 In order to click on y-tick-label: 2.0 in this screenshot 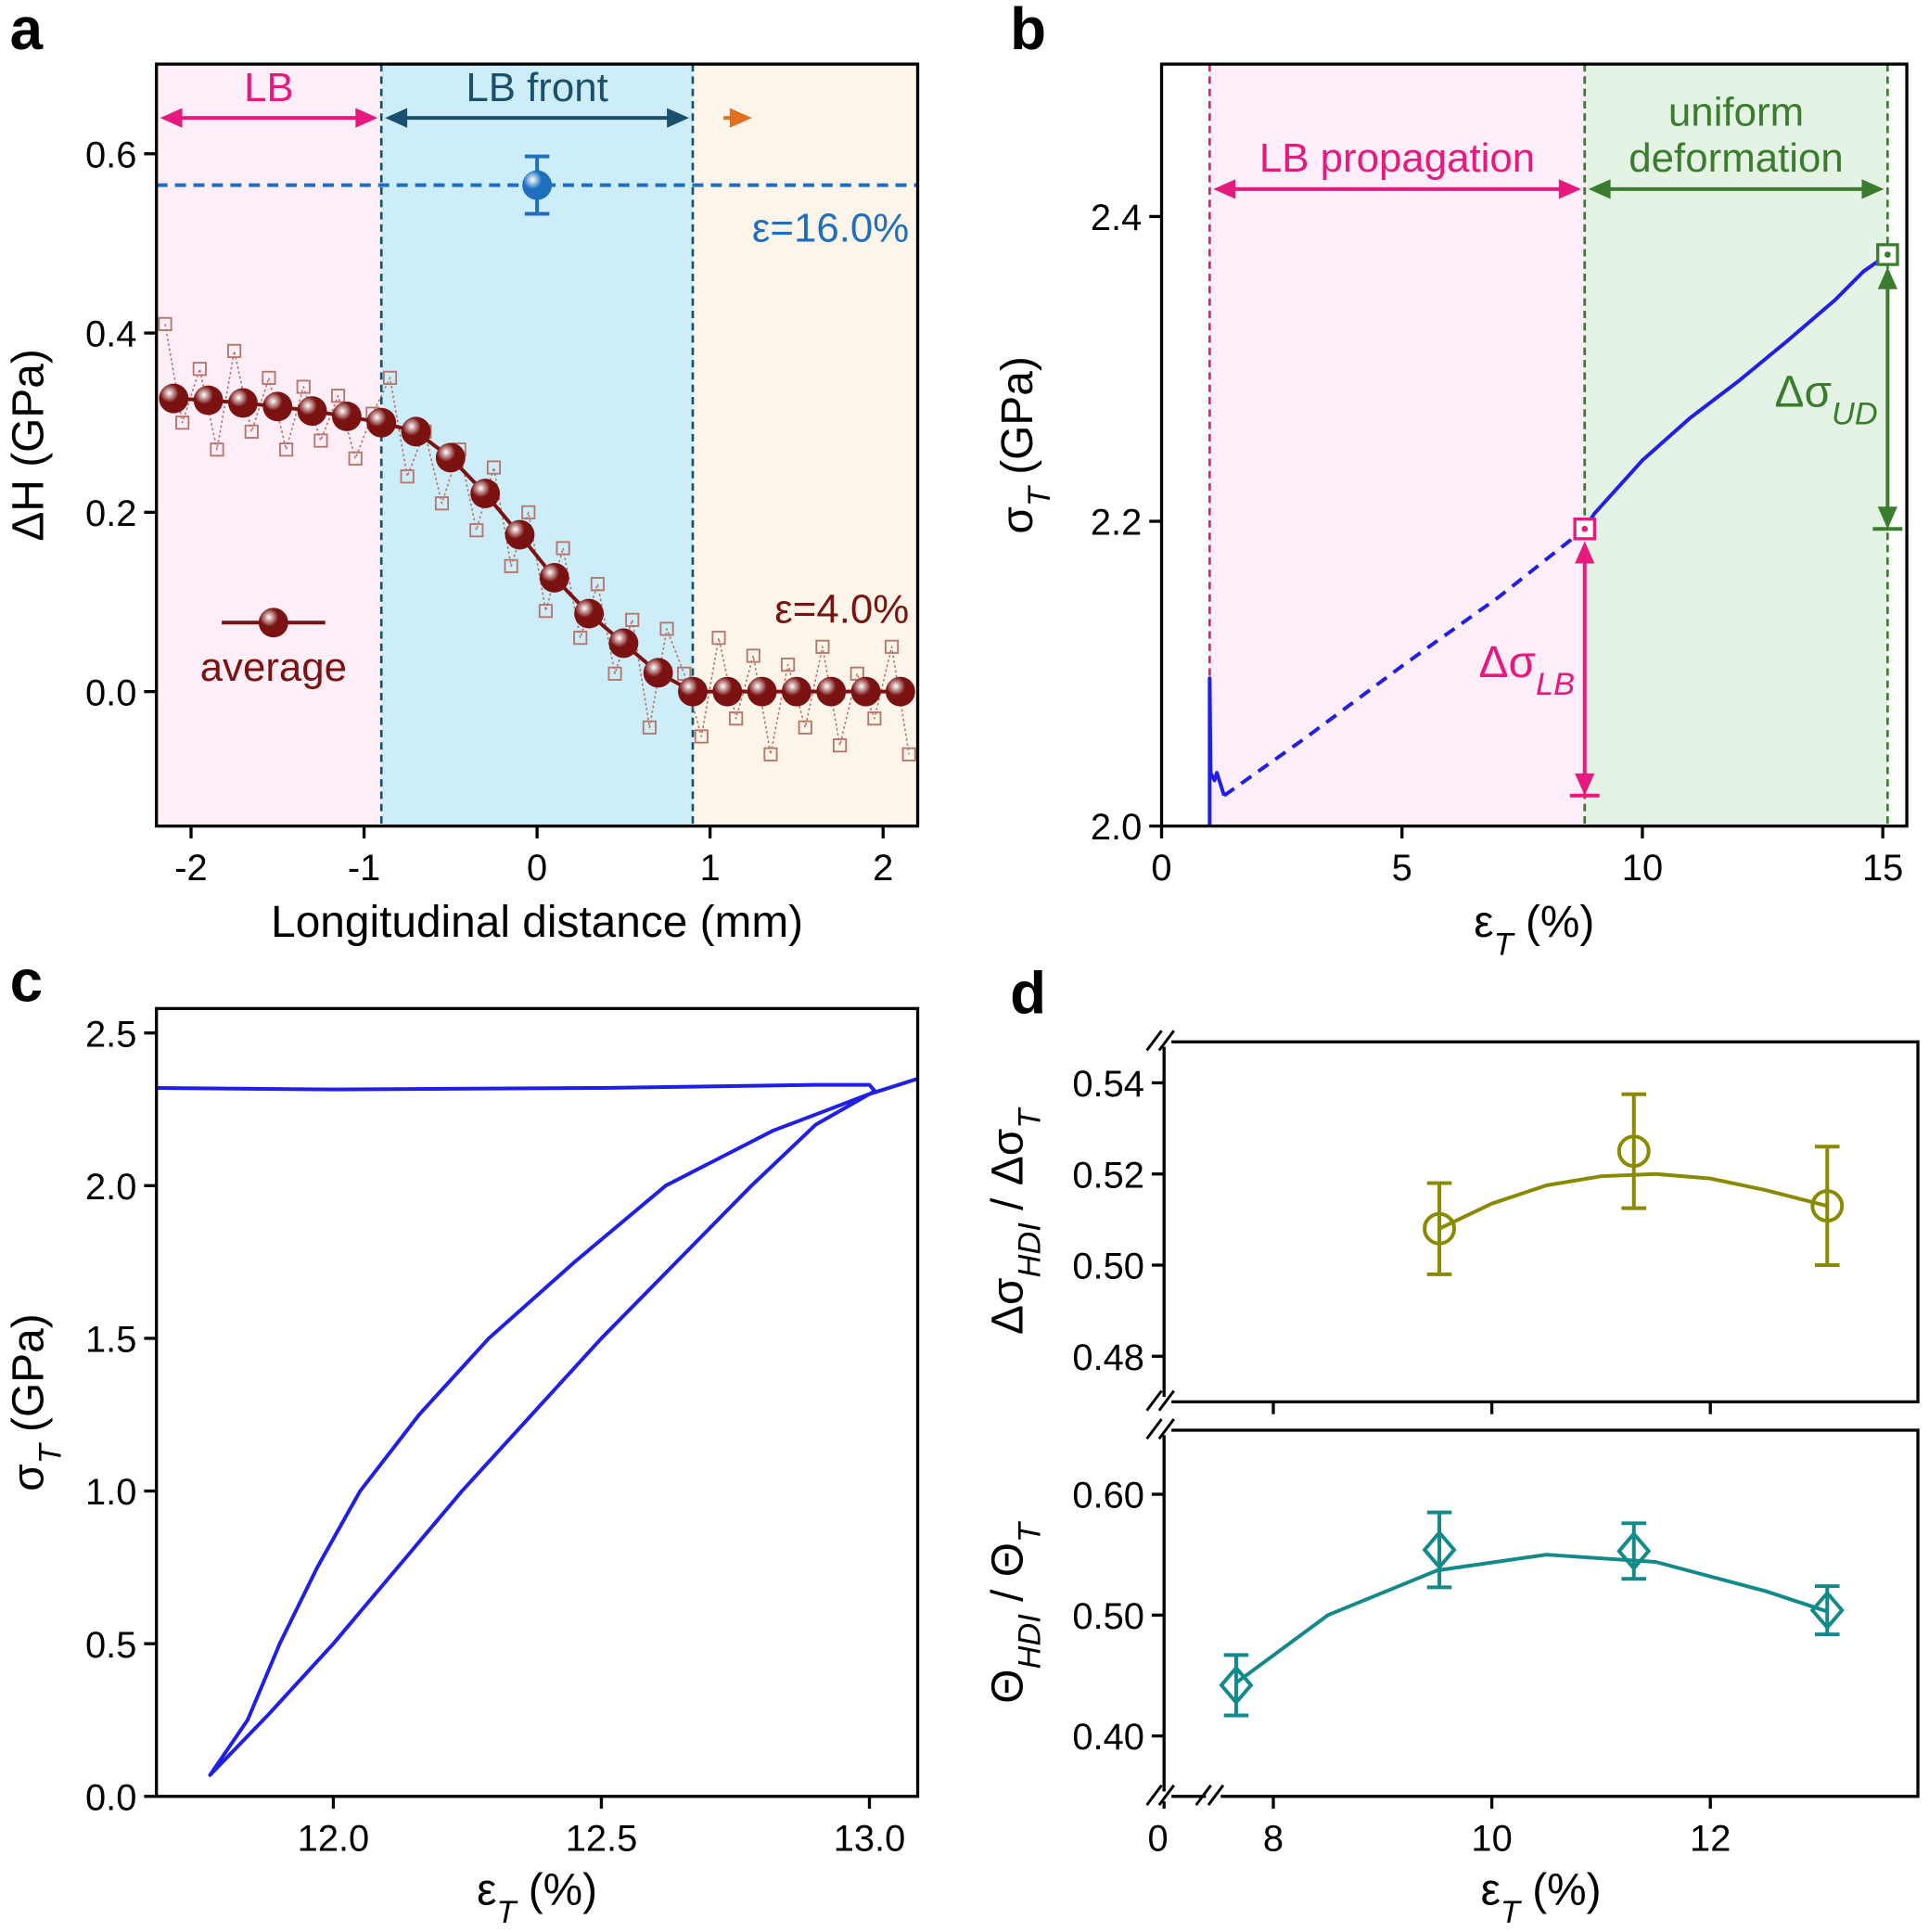, I will do `click(1116, 827)`.